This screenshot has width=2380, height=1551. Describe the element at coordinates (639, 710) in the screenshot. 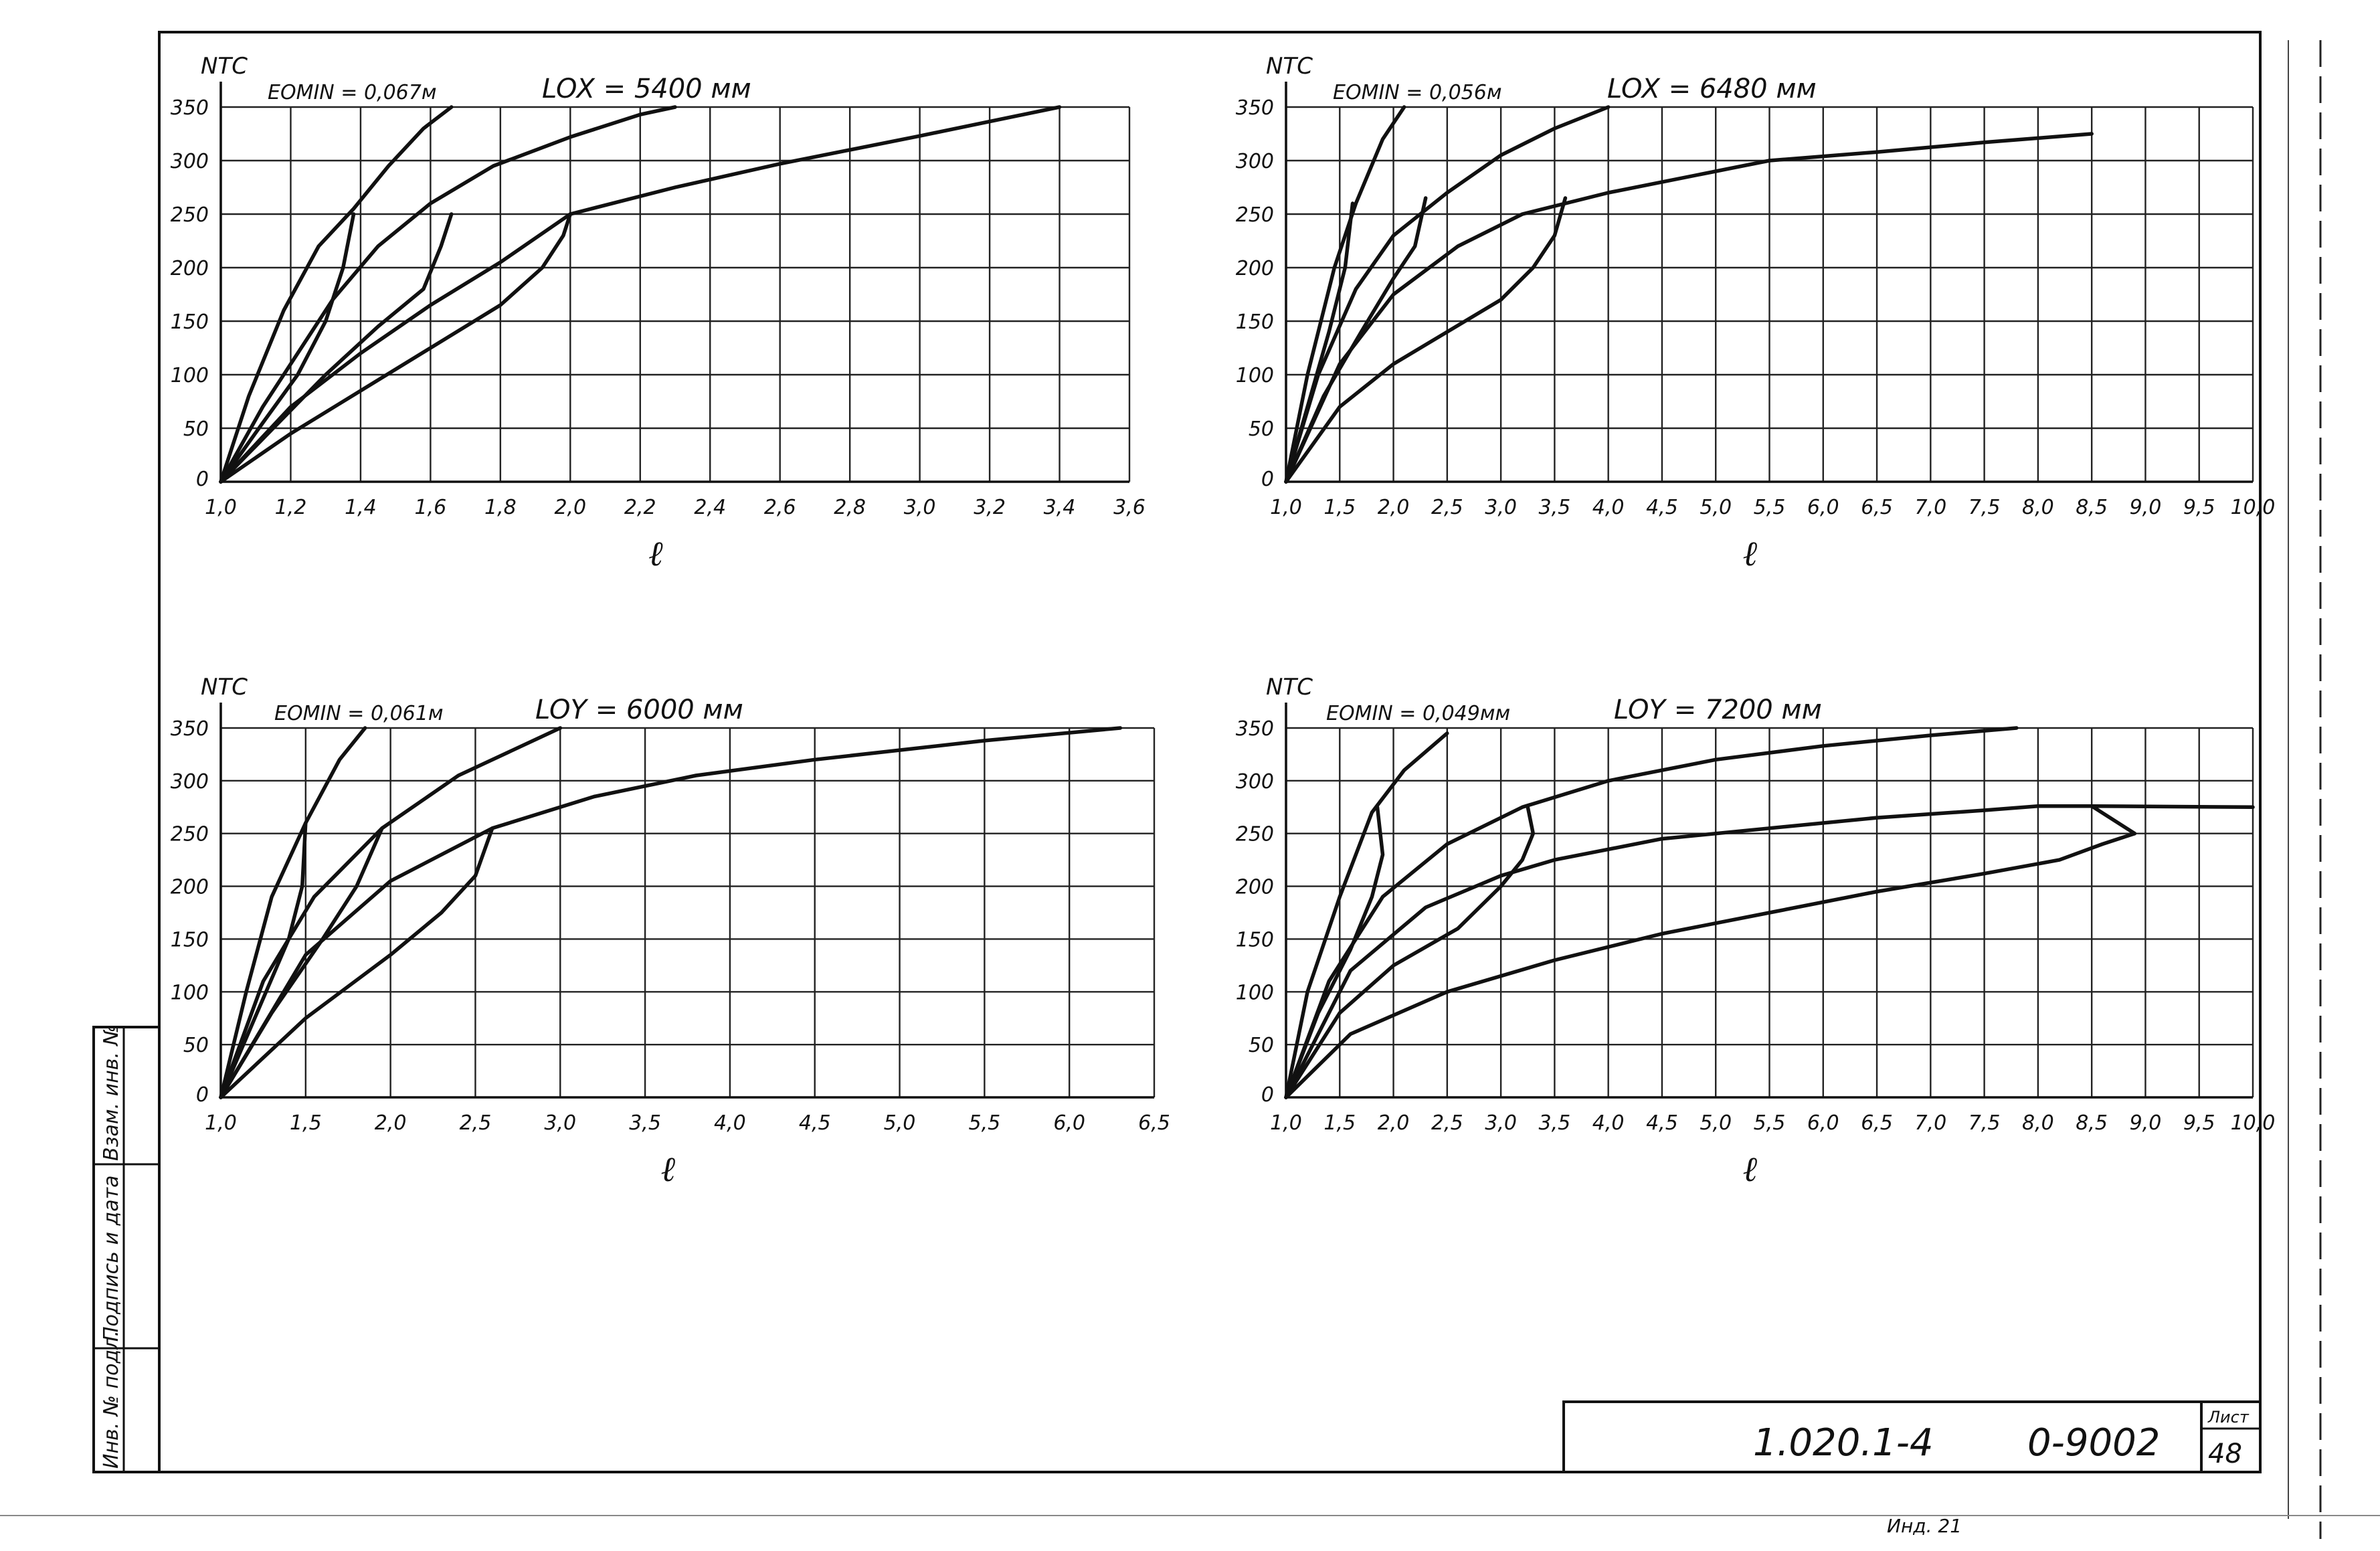

I see `length-label: LOY = 6000 мм` at that location.